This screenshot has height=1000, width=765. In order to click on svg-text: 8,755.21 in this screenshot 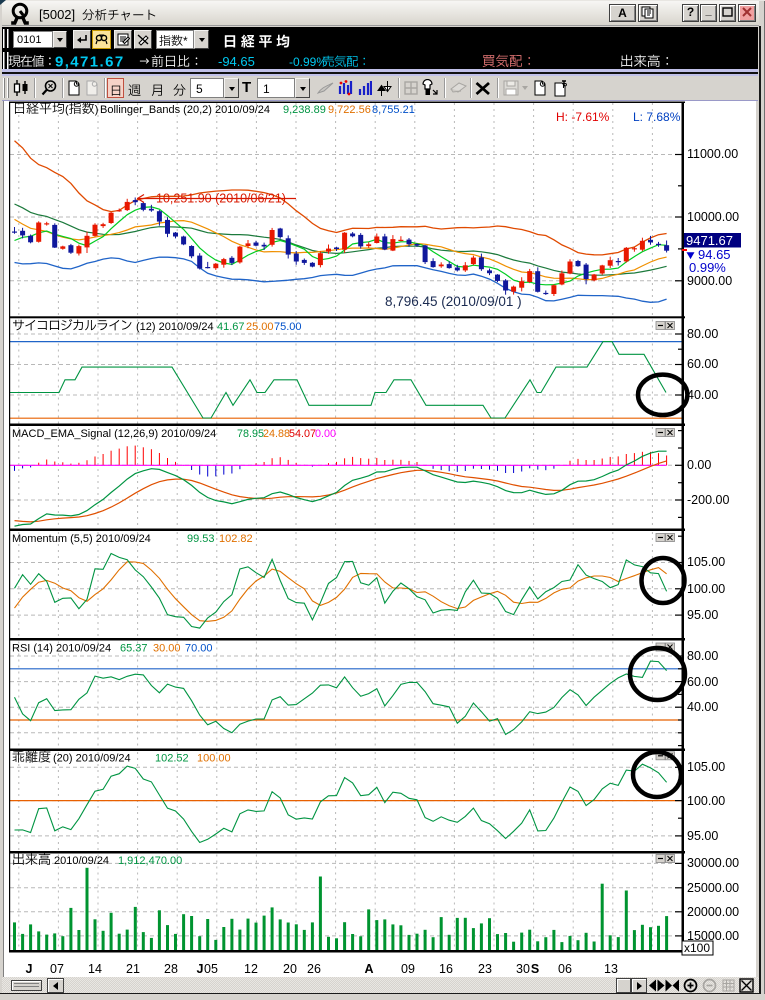, I will do `click(393, 110)`.